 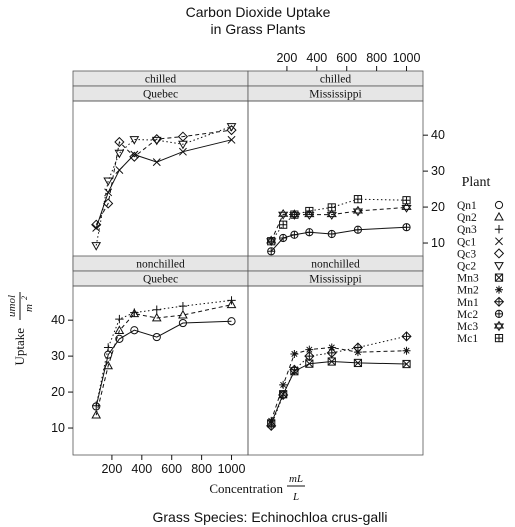 I want to click on legend-item-Qn3: Qn3, so click(x=480, y=230).